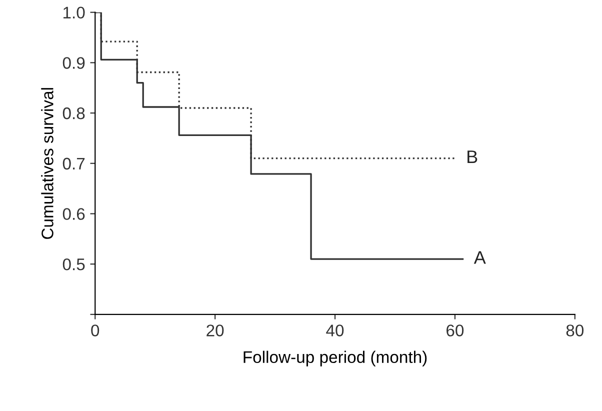 Image resolution: width=602 pixels, height=411 pixels. What do you see at coordinates (455, 330) in the screenshot?
I see `x-tick-label: 60` at bounding box center [455, 330].